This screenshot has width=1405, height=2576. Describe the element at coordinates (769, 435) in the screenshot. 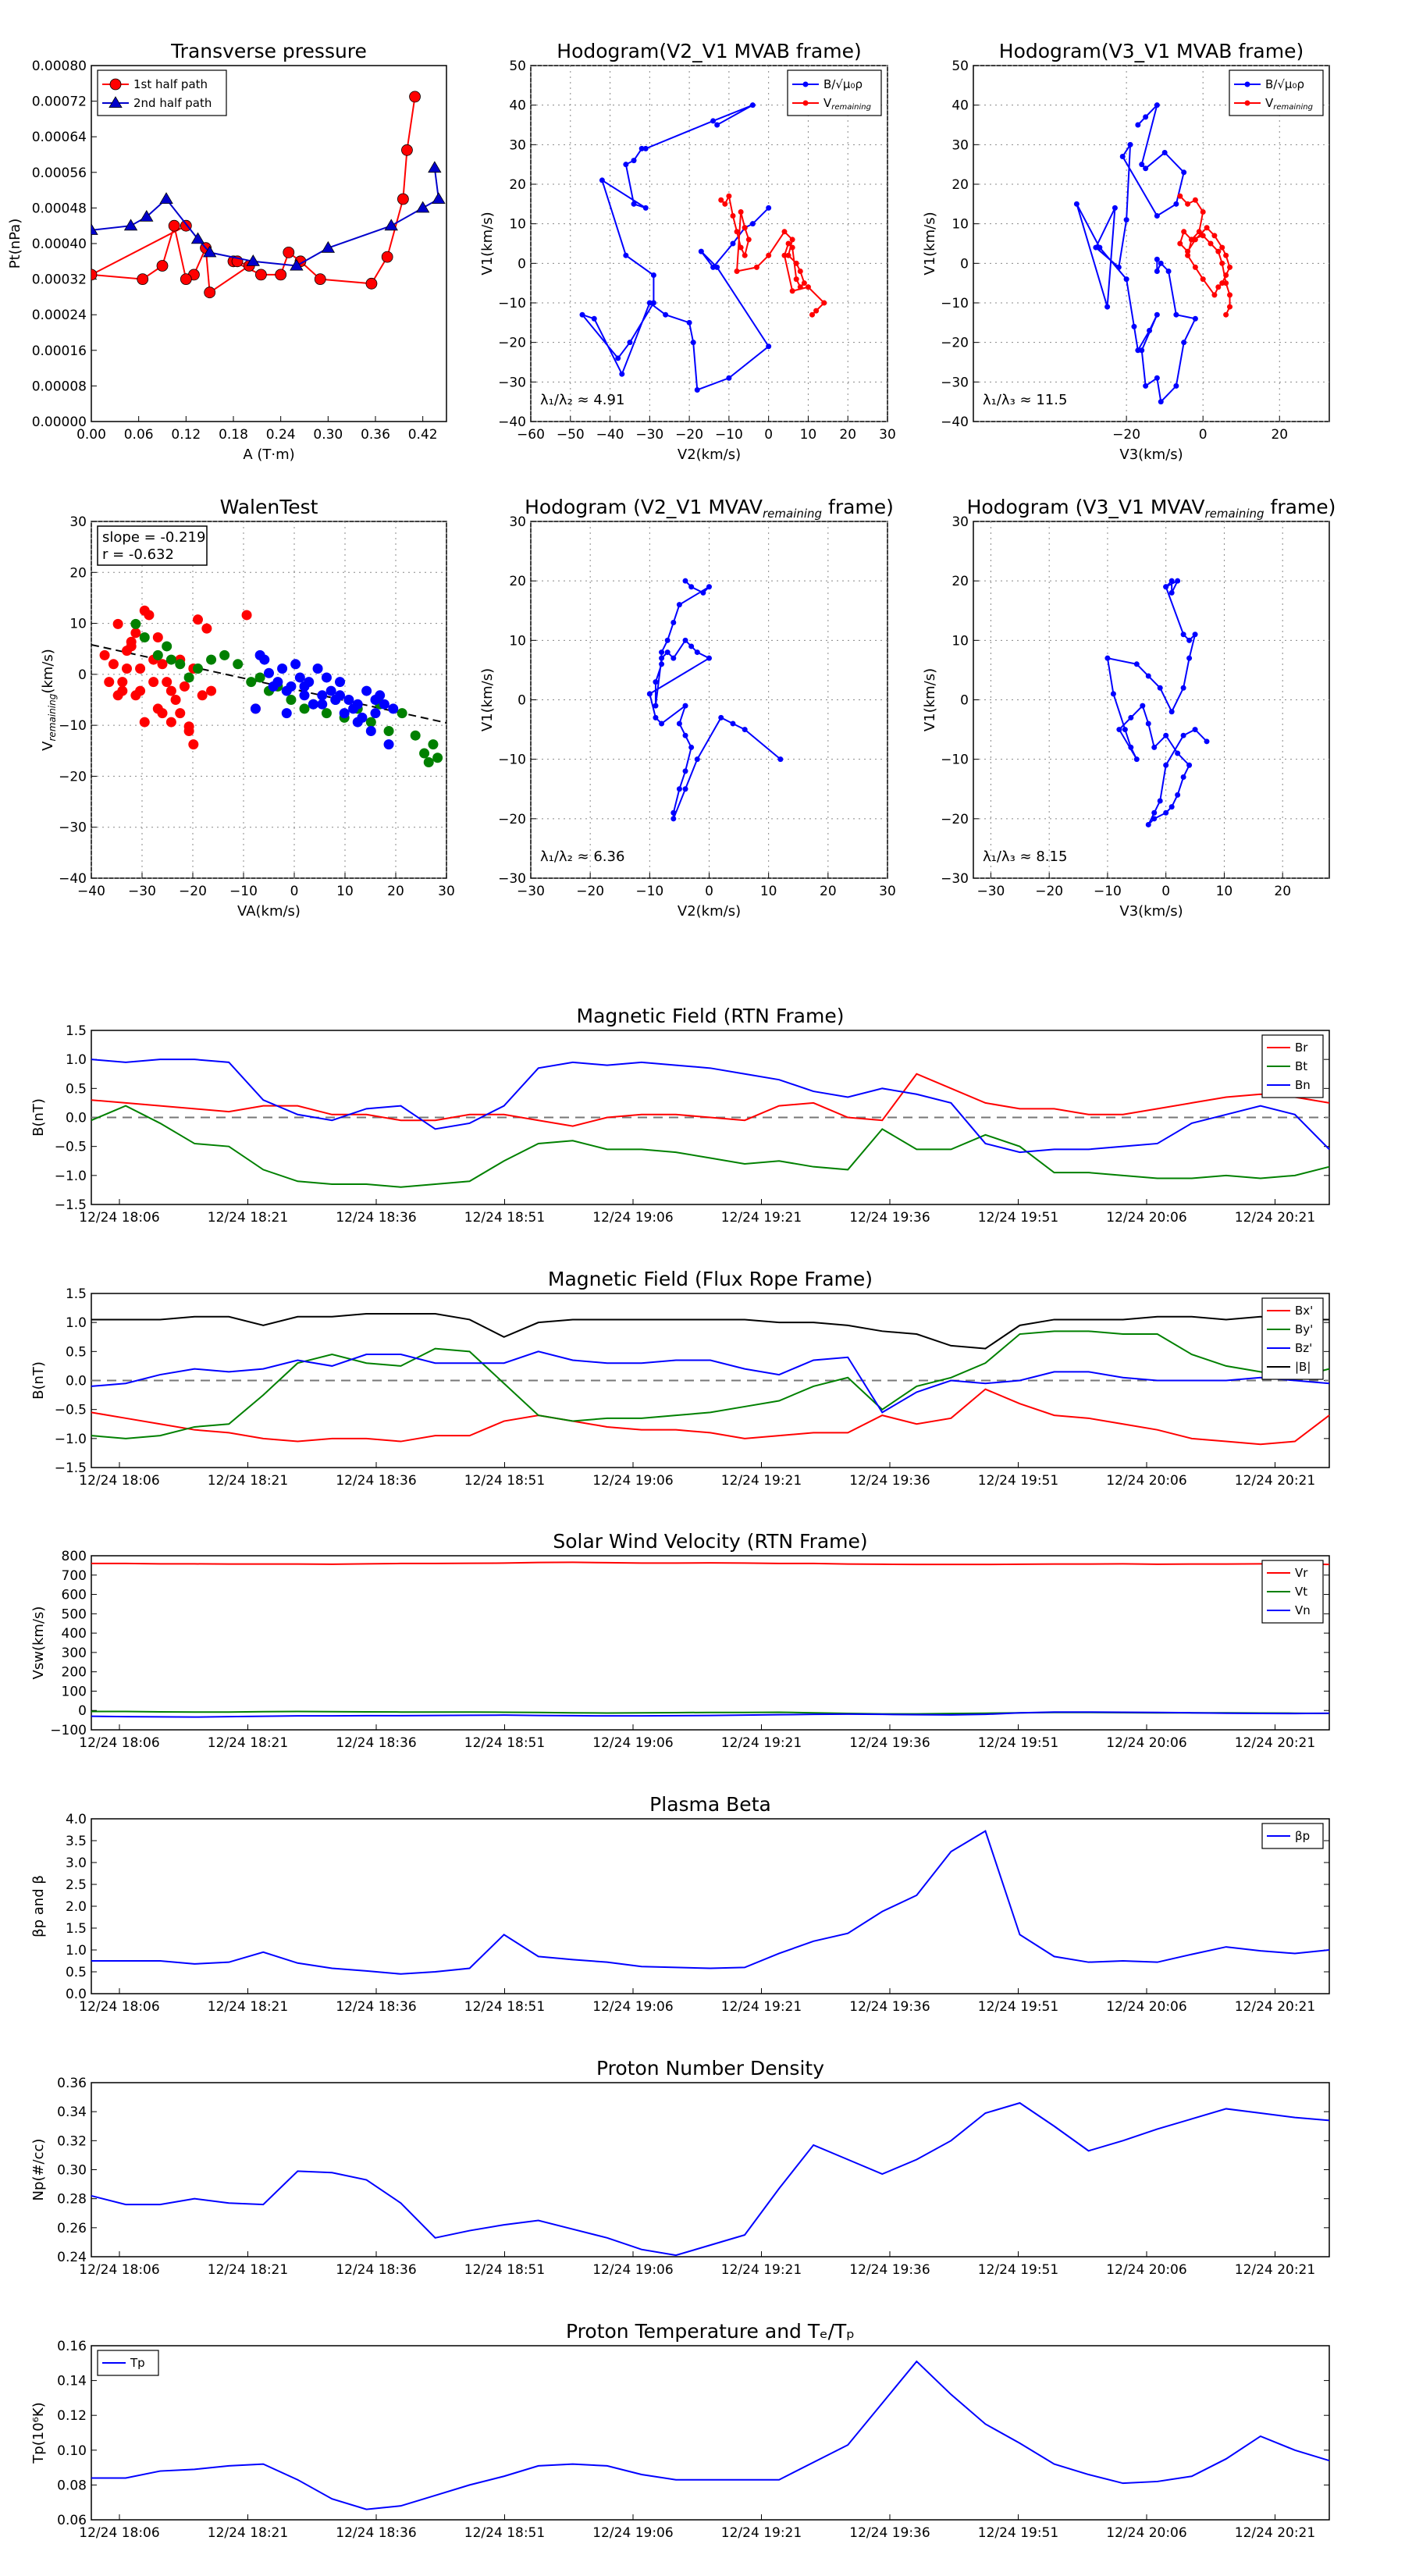

I see `x-tick-label: 0` at that location.